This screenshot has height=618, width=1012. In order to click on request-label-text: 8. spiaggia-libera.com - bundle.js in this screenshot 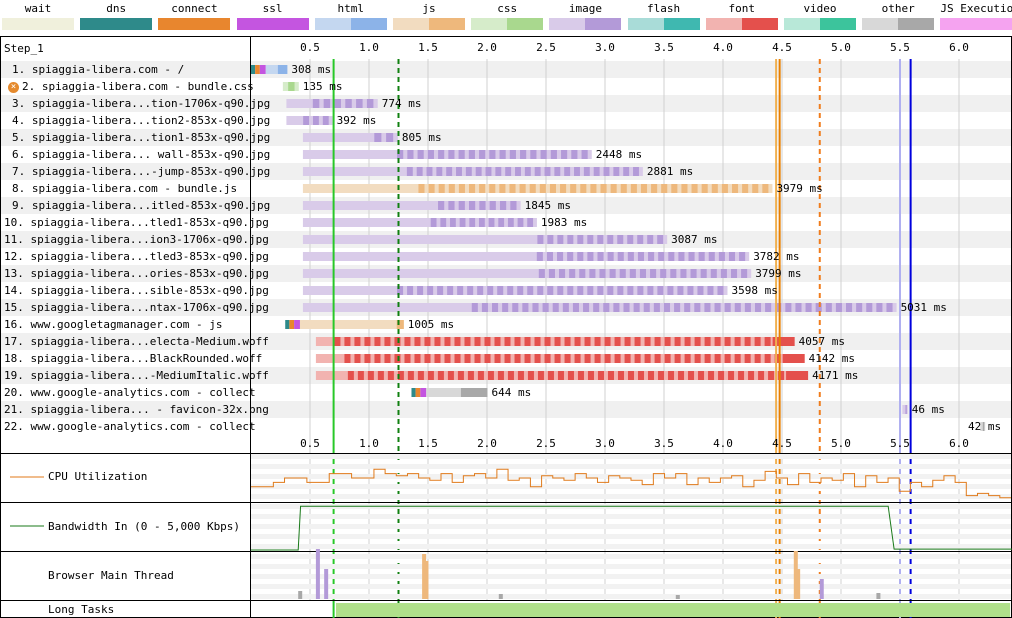, I will do `click(125, 188)`.